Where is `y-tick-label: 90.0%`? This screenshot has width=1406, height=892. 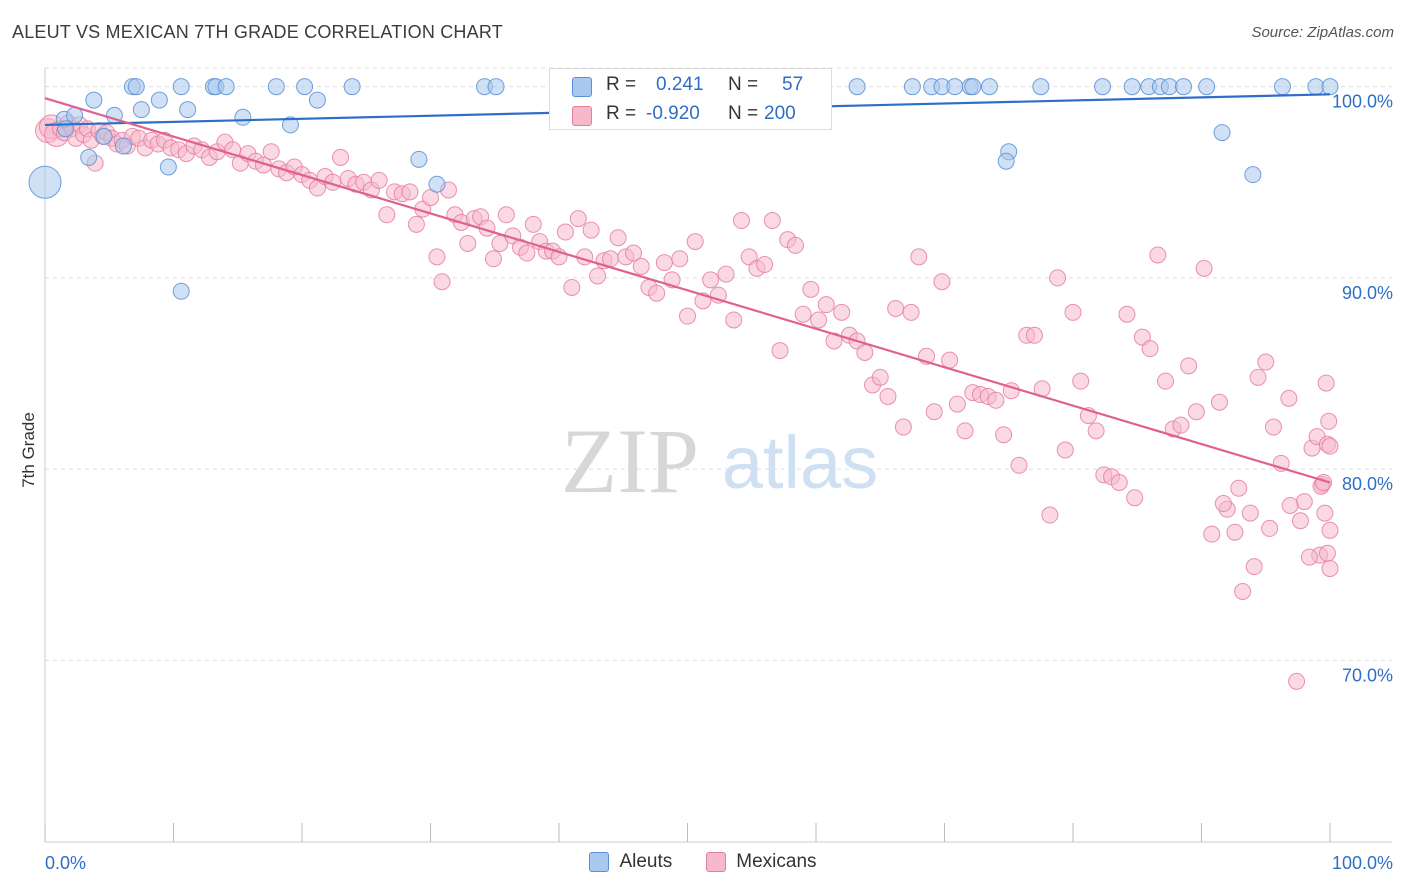
y-tick-label: 90.0% is located at coordinates (1367, 293).